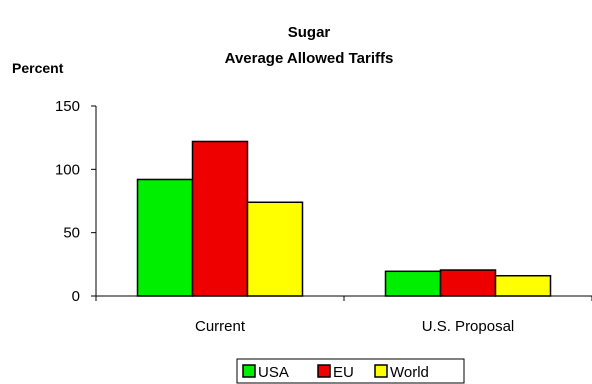 The height and width of the screenshot is (384, 592). Describe the element at coordinates (354, 326) in the screenshot. I see `x-labels-group: Current U.S. Proposal` at that location.